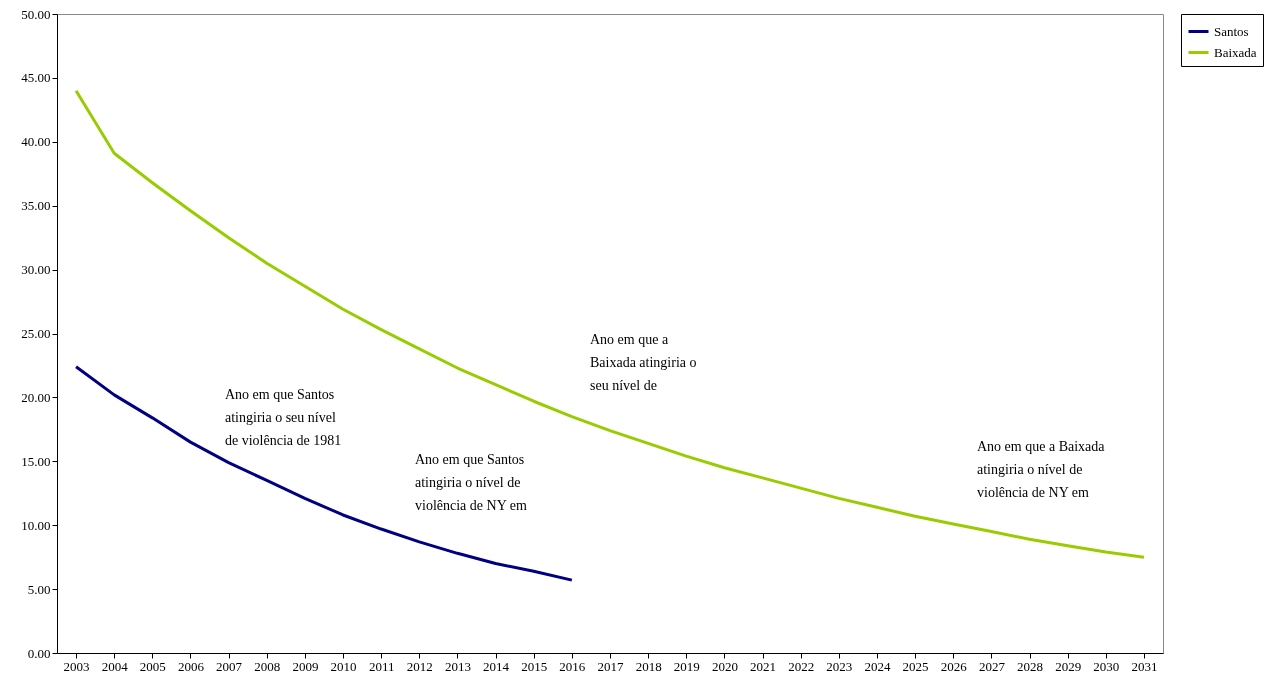 The width and height of the screenshot is (1283, 688). What do you see at coordinates (229, 666) in the screenshot?
I see `x-tick-label: 2007` at bounding box center [229, 666].